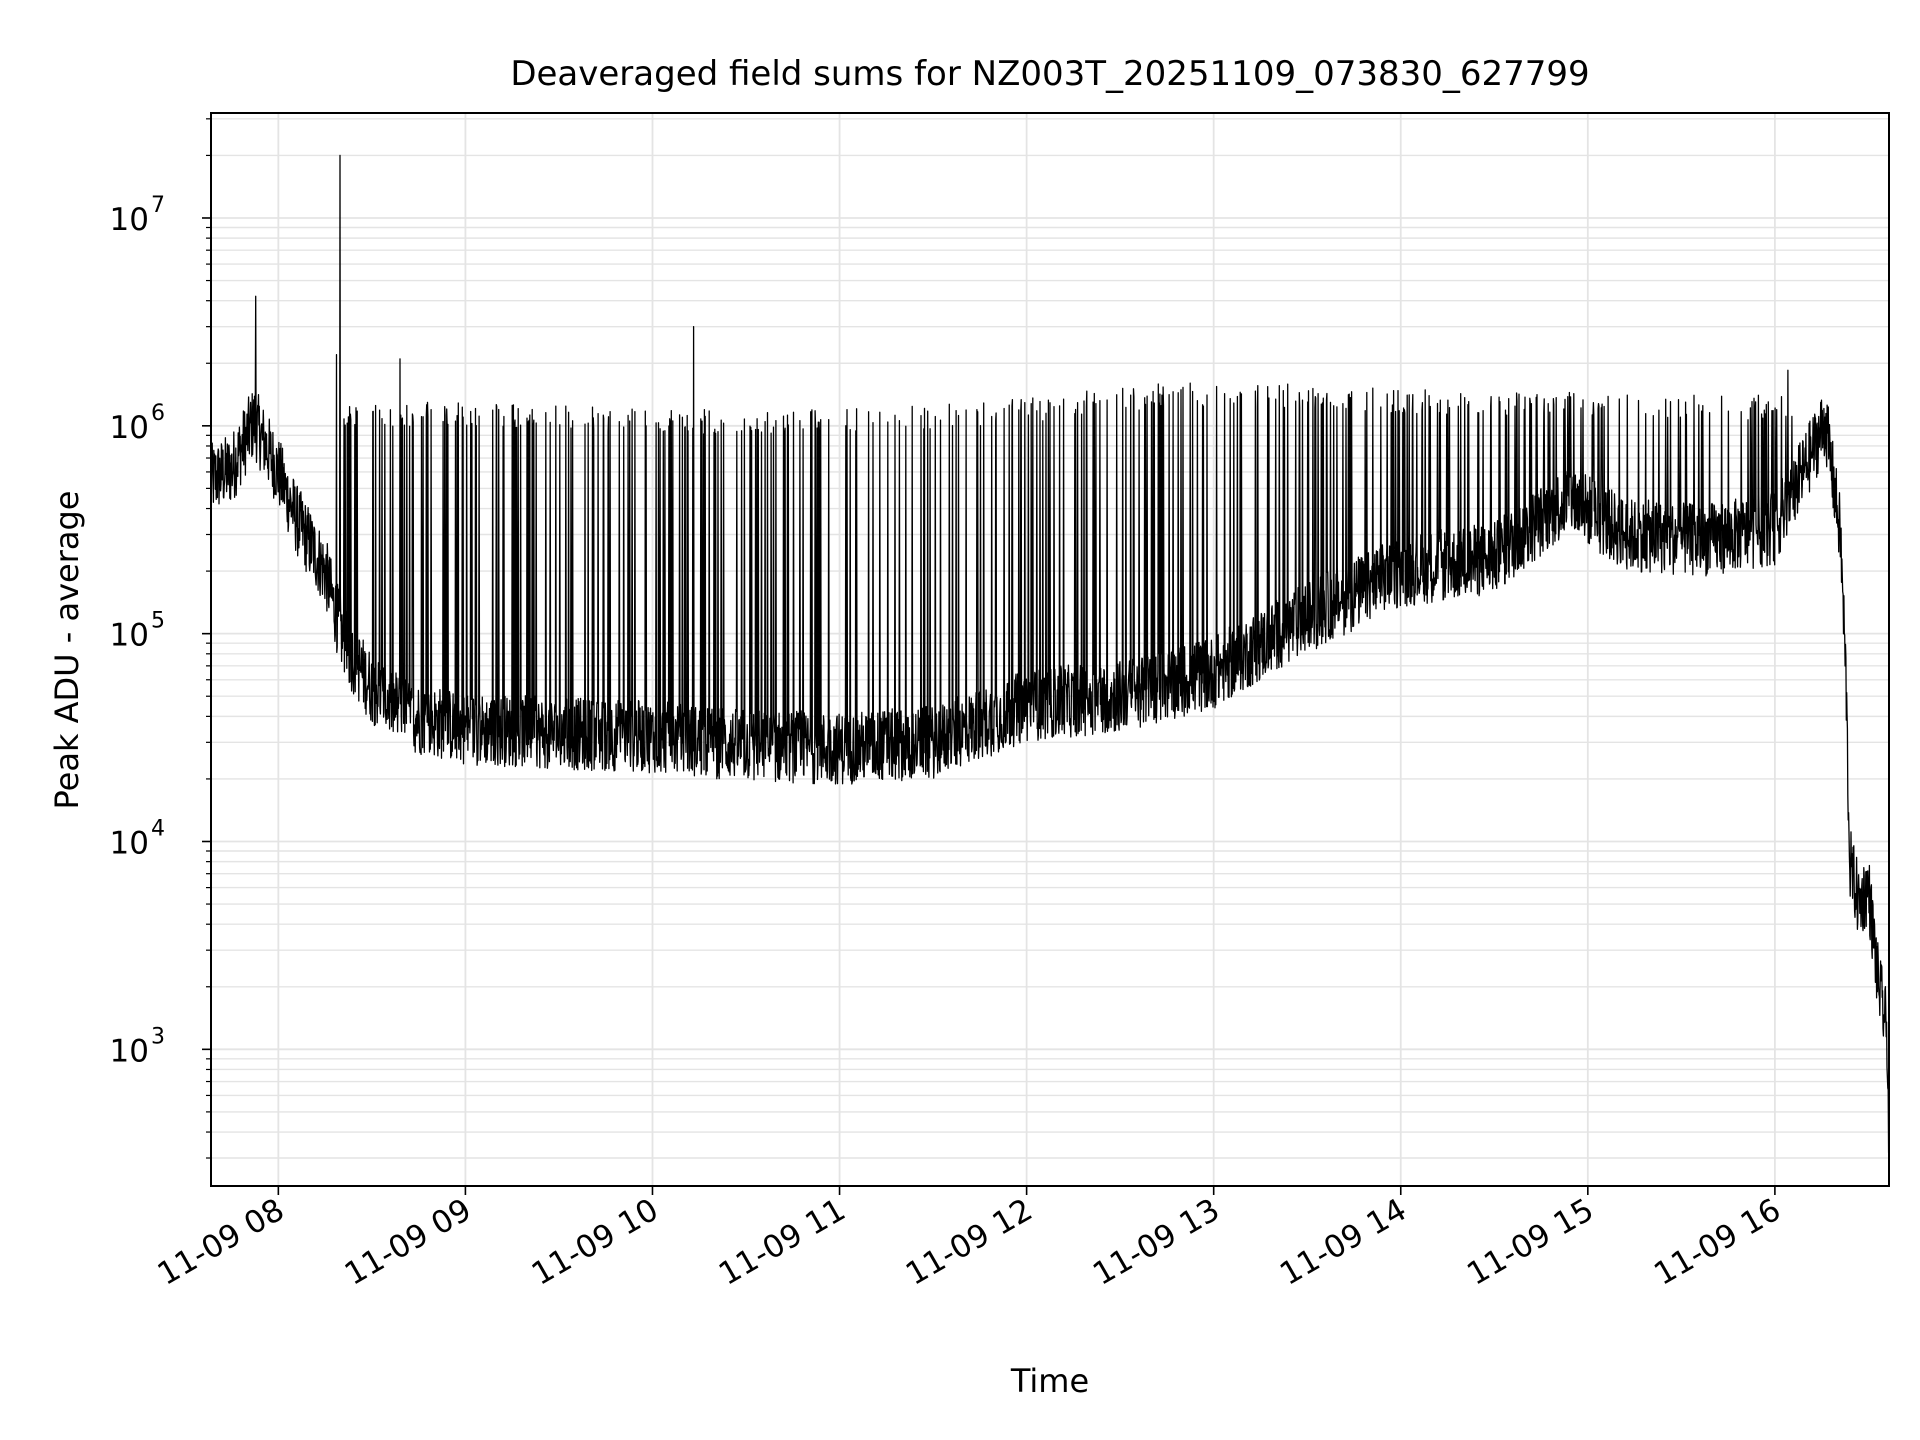 This screenshot has width=1920, height=1440. Describe the element at coordinates (158, 205) in the screenshot. I see `y-tick-exponent: 7` at that location.